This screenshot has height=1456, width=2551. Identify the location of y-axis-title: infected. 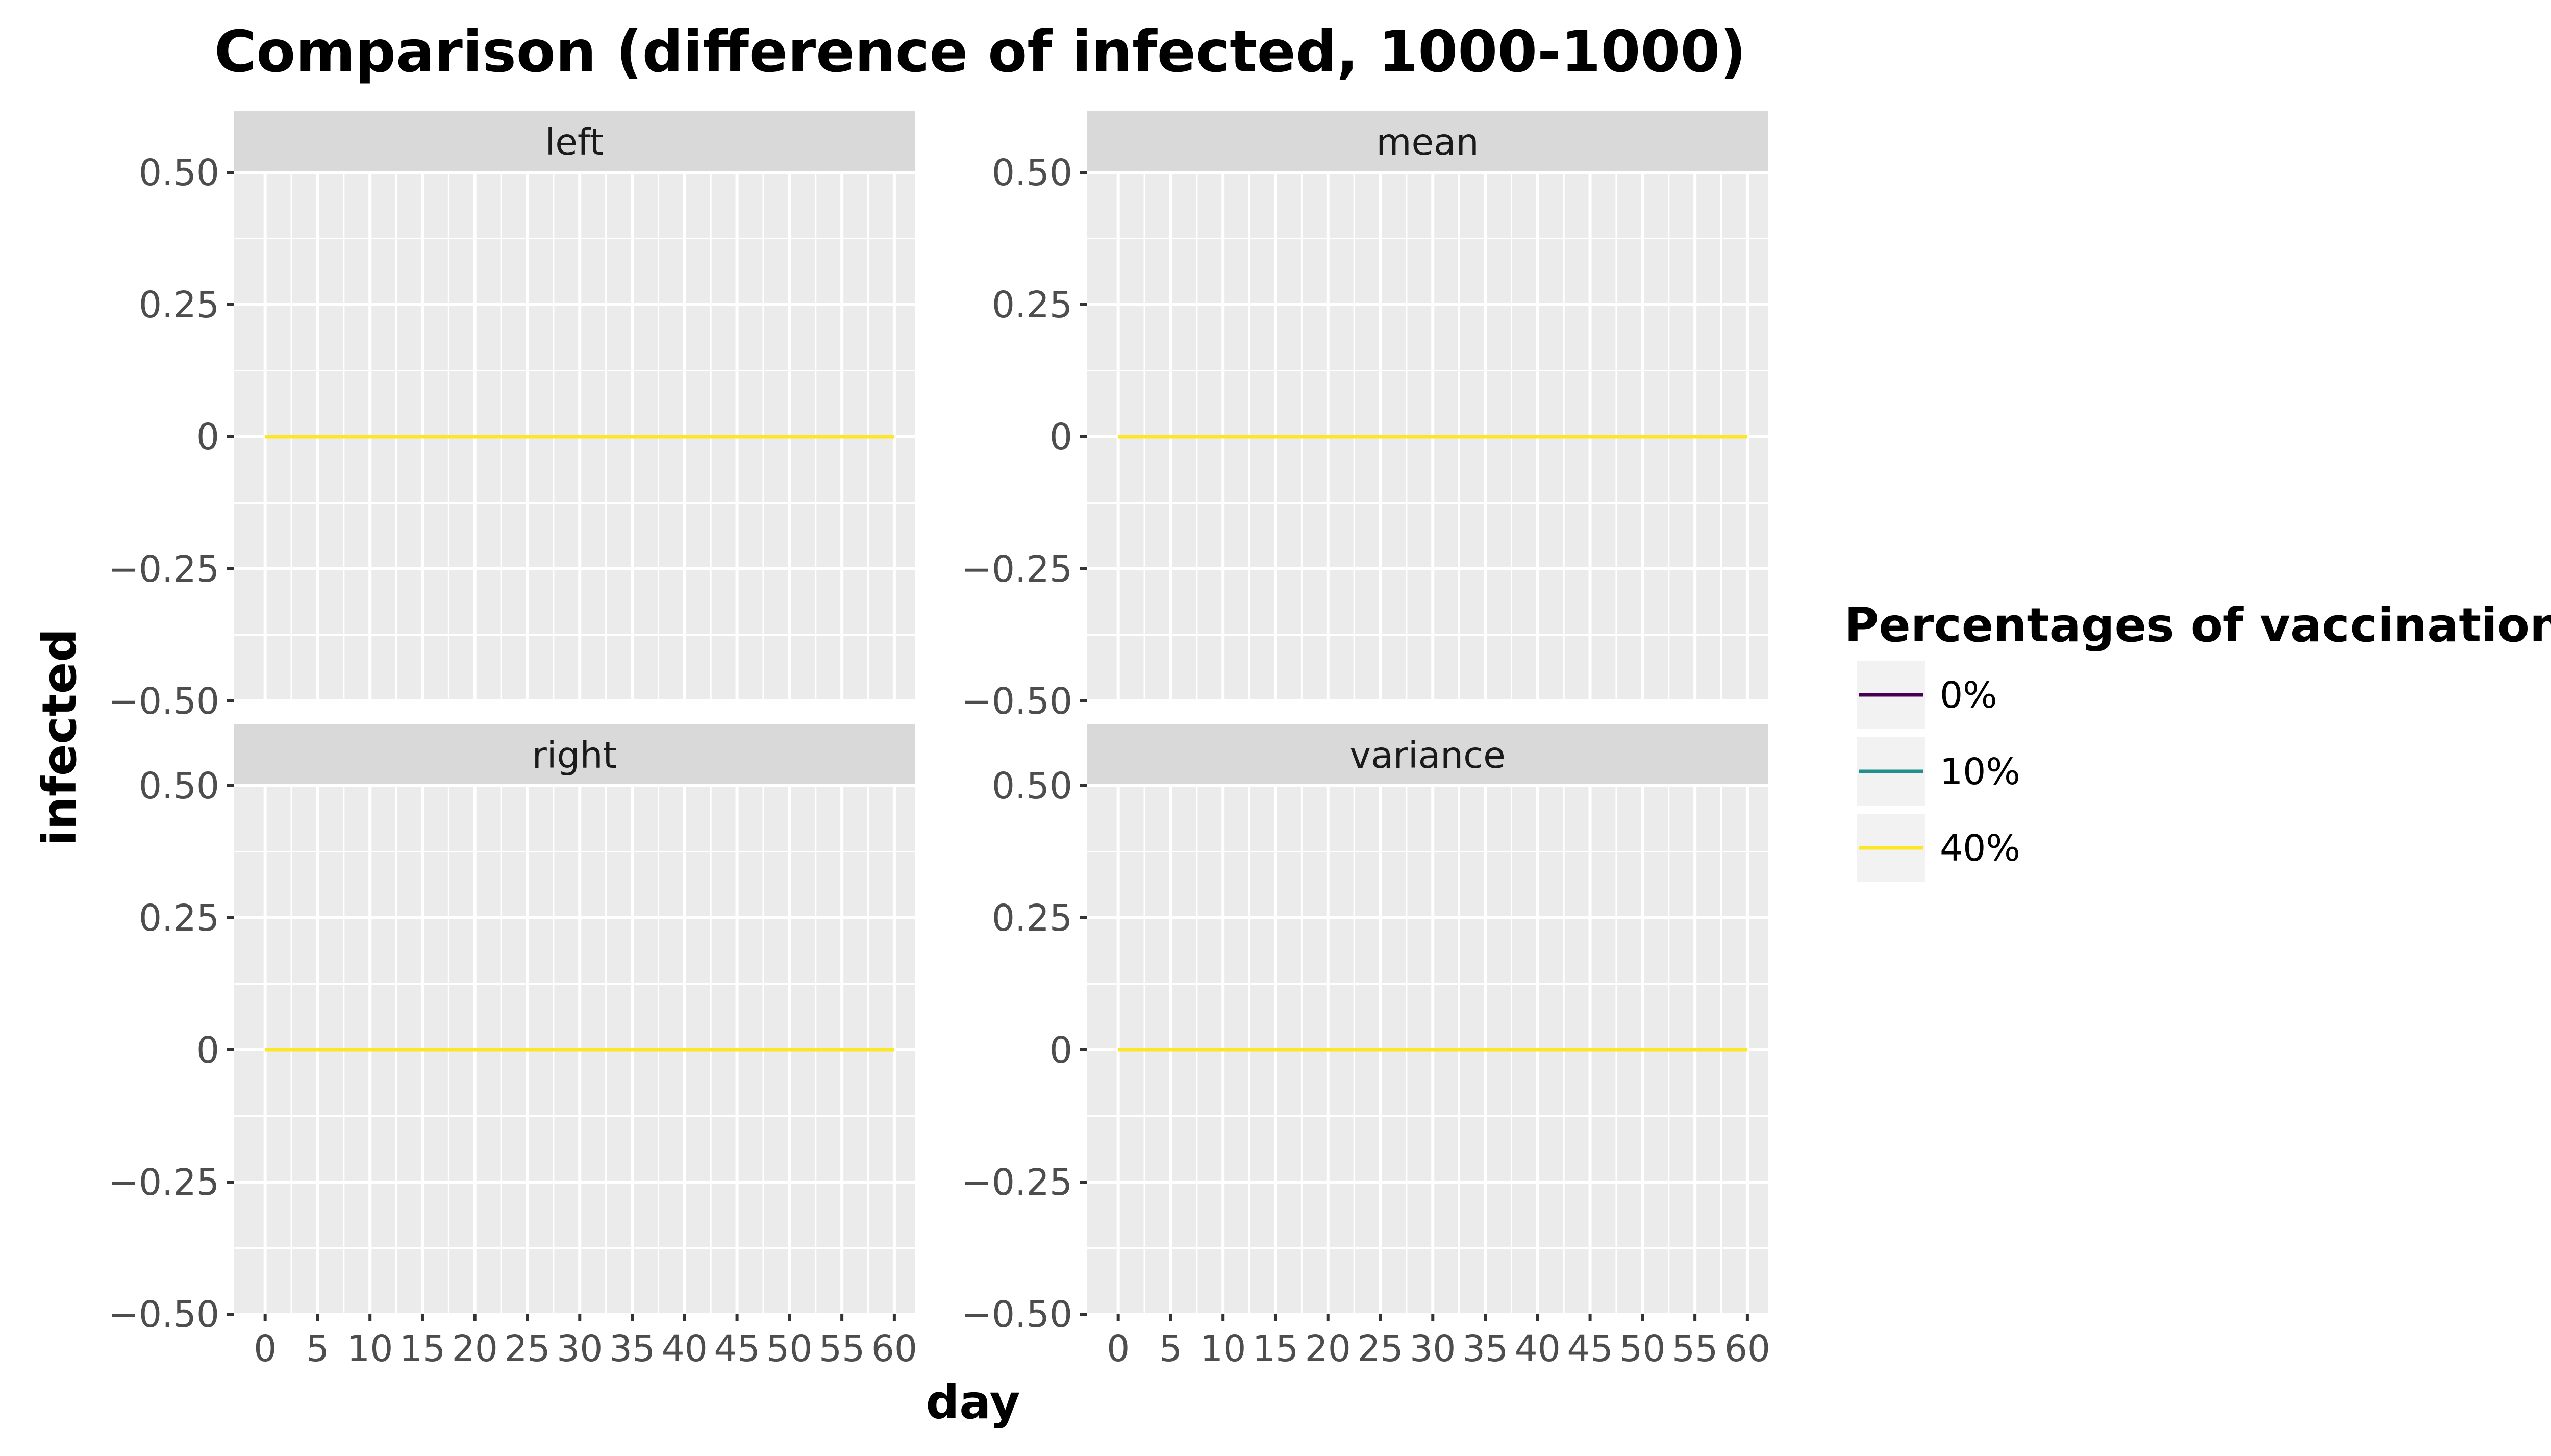
(59, 737).